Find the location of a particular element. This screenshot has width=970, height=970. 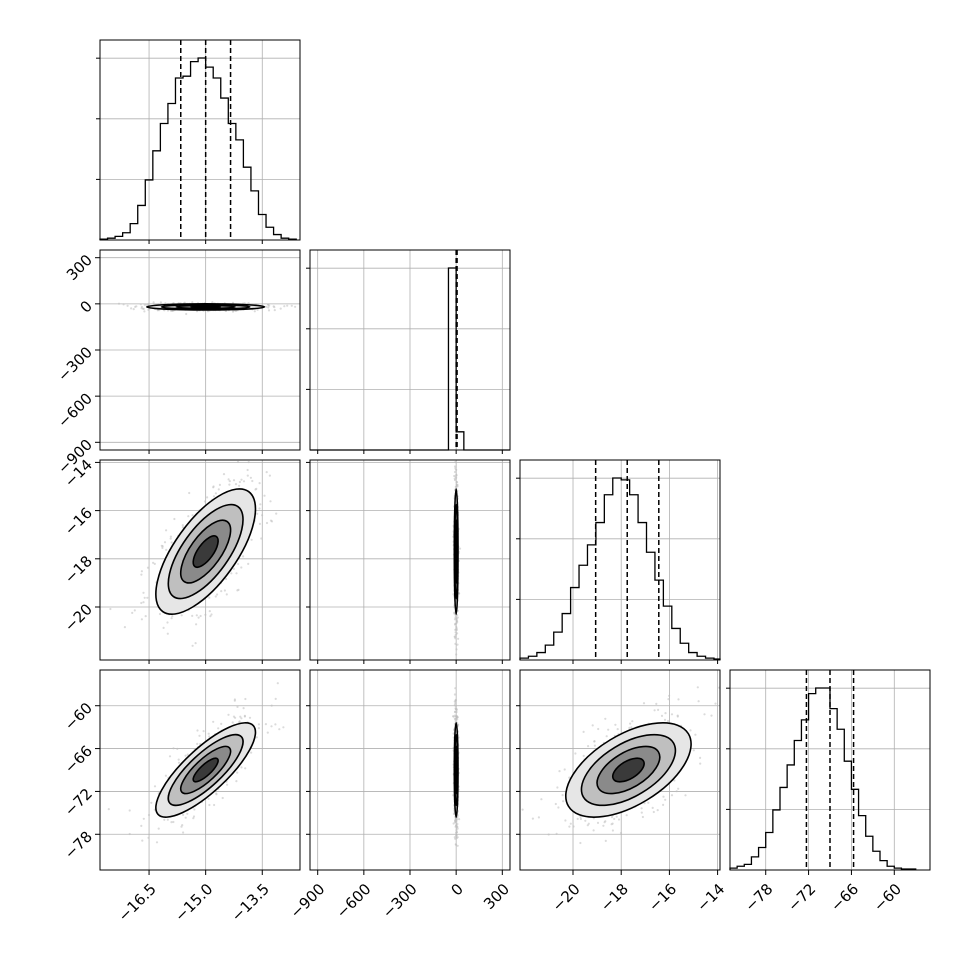

x-tick-label: −13.5 is located at coordinates (250, 902).